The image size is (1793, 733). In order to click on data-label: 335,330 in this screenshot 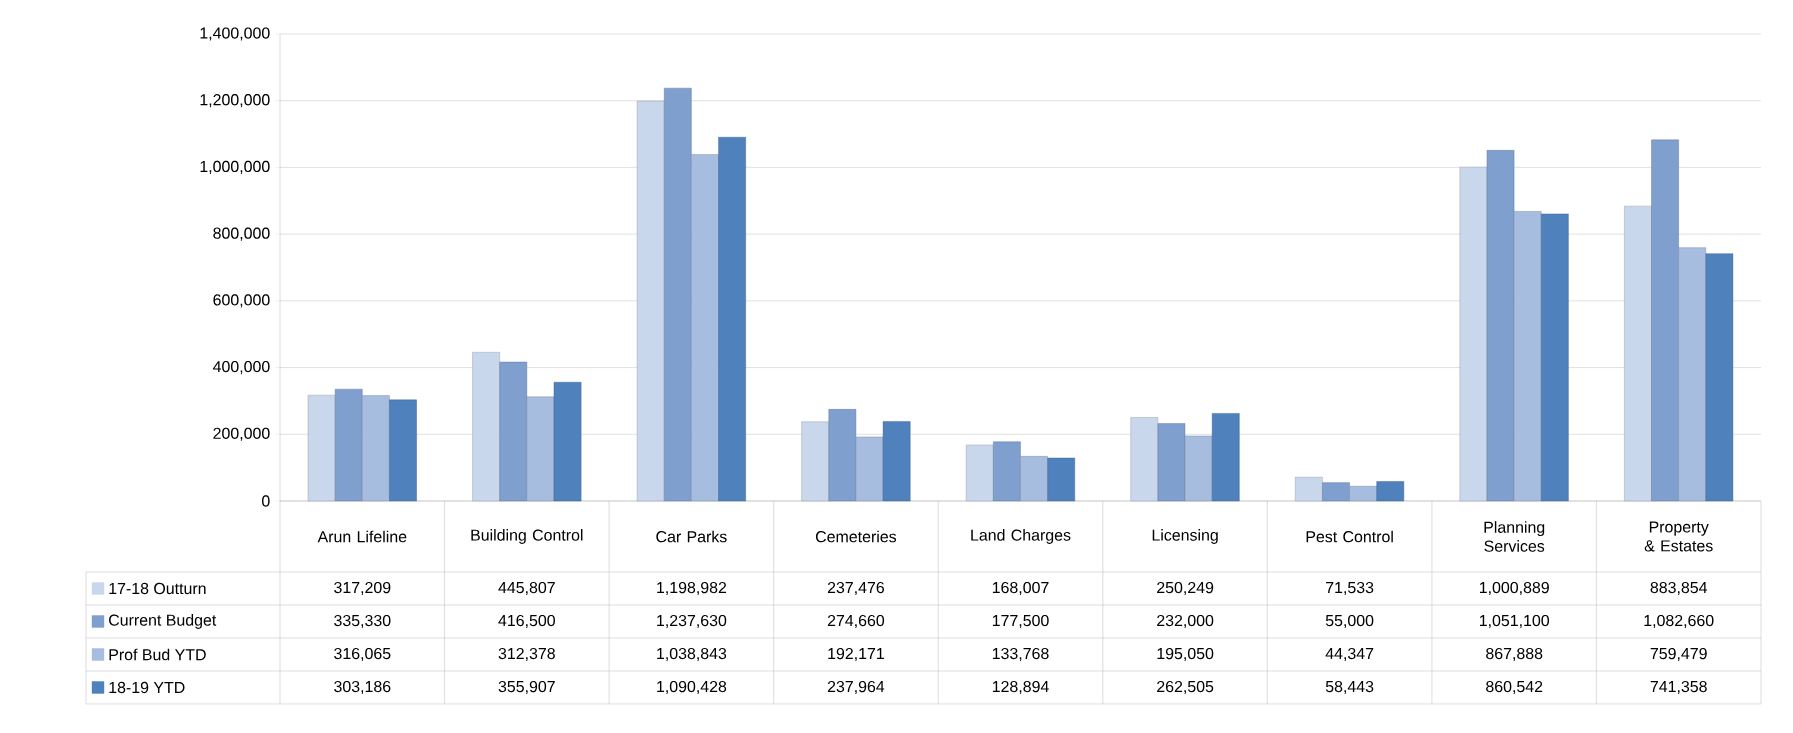, I will do `click(362, 621)`.